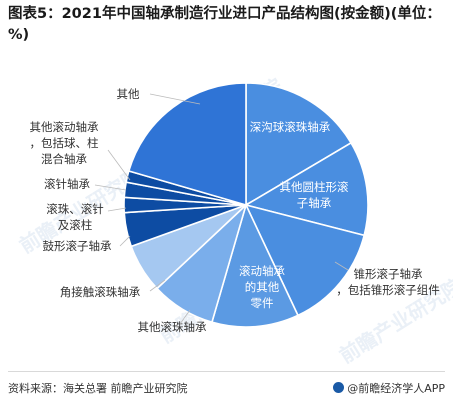  I want to click on slice-label: 滚针轴承, so click(67, 184).